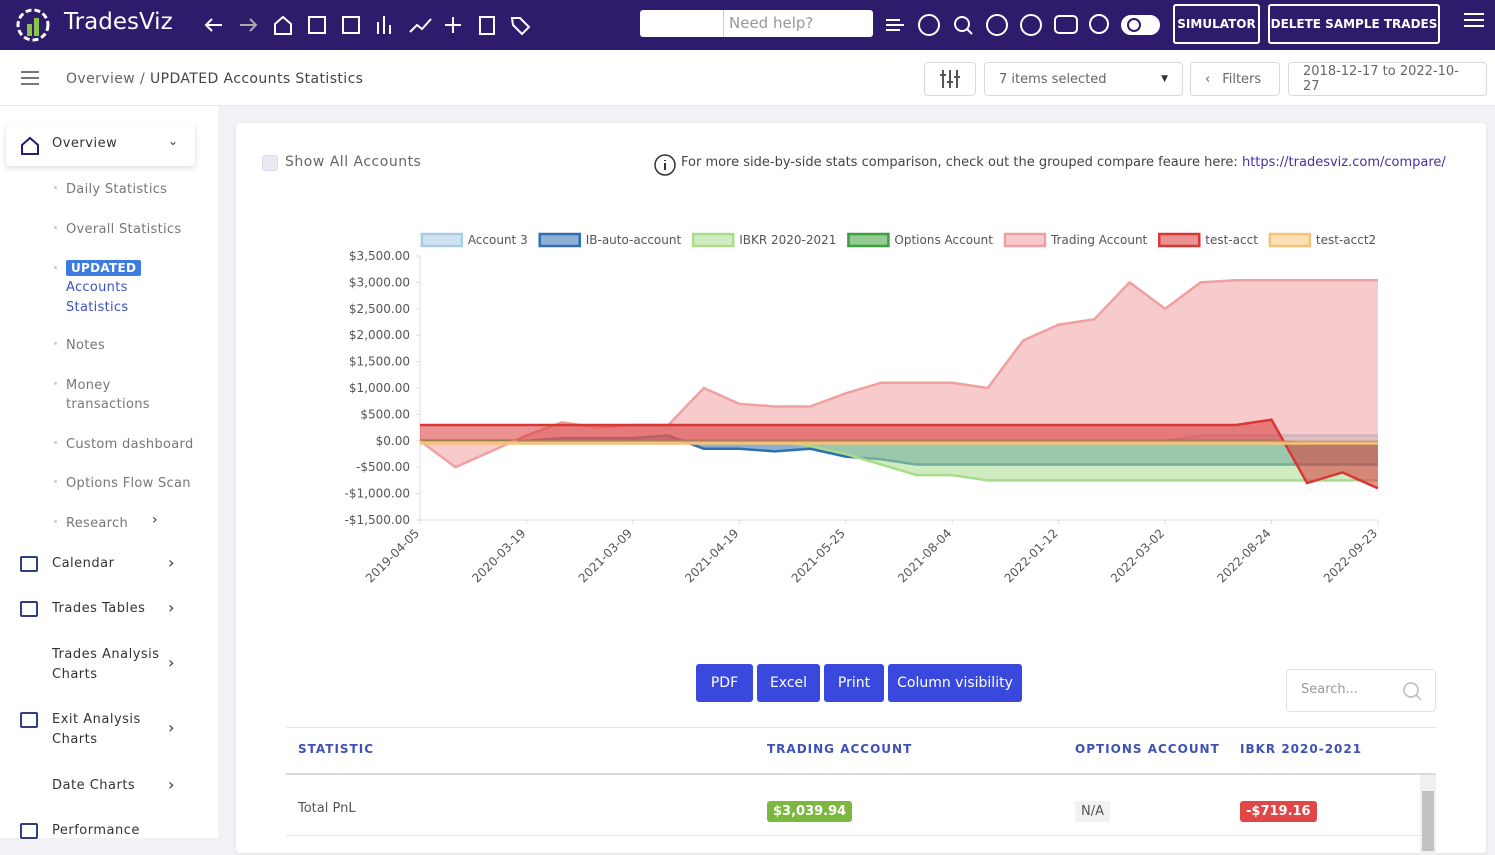 The width and height of the screenshot is (1495, 855). Describe the element at coordinates (256, 79) in the screenshot. I see `breadcrumb-current: UPDATED Accounts Statistics` at that location.